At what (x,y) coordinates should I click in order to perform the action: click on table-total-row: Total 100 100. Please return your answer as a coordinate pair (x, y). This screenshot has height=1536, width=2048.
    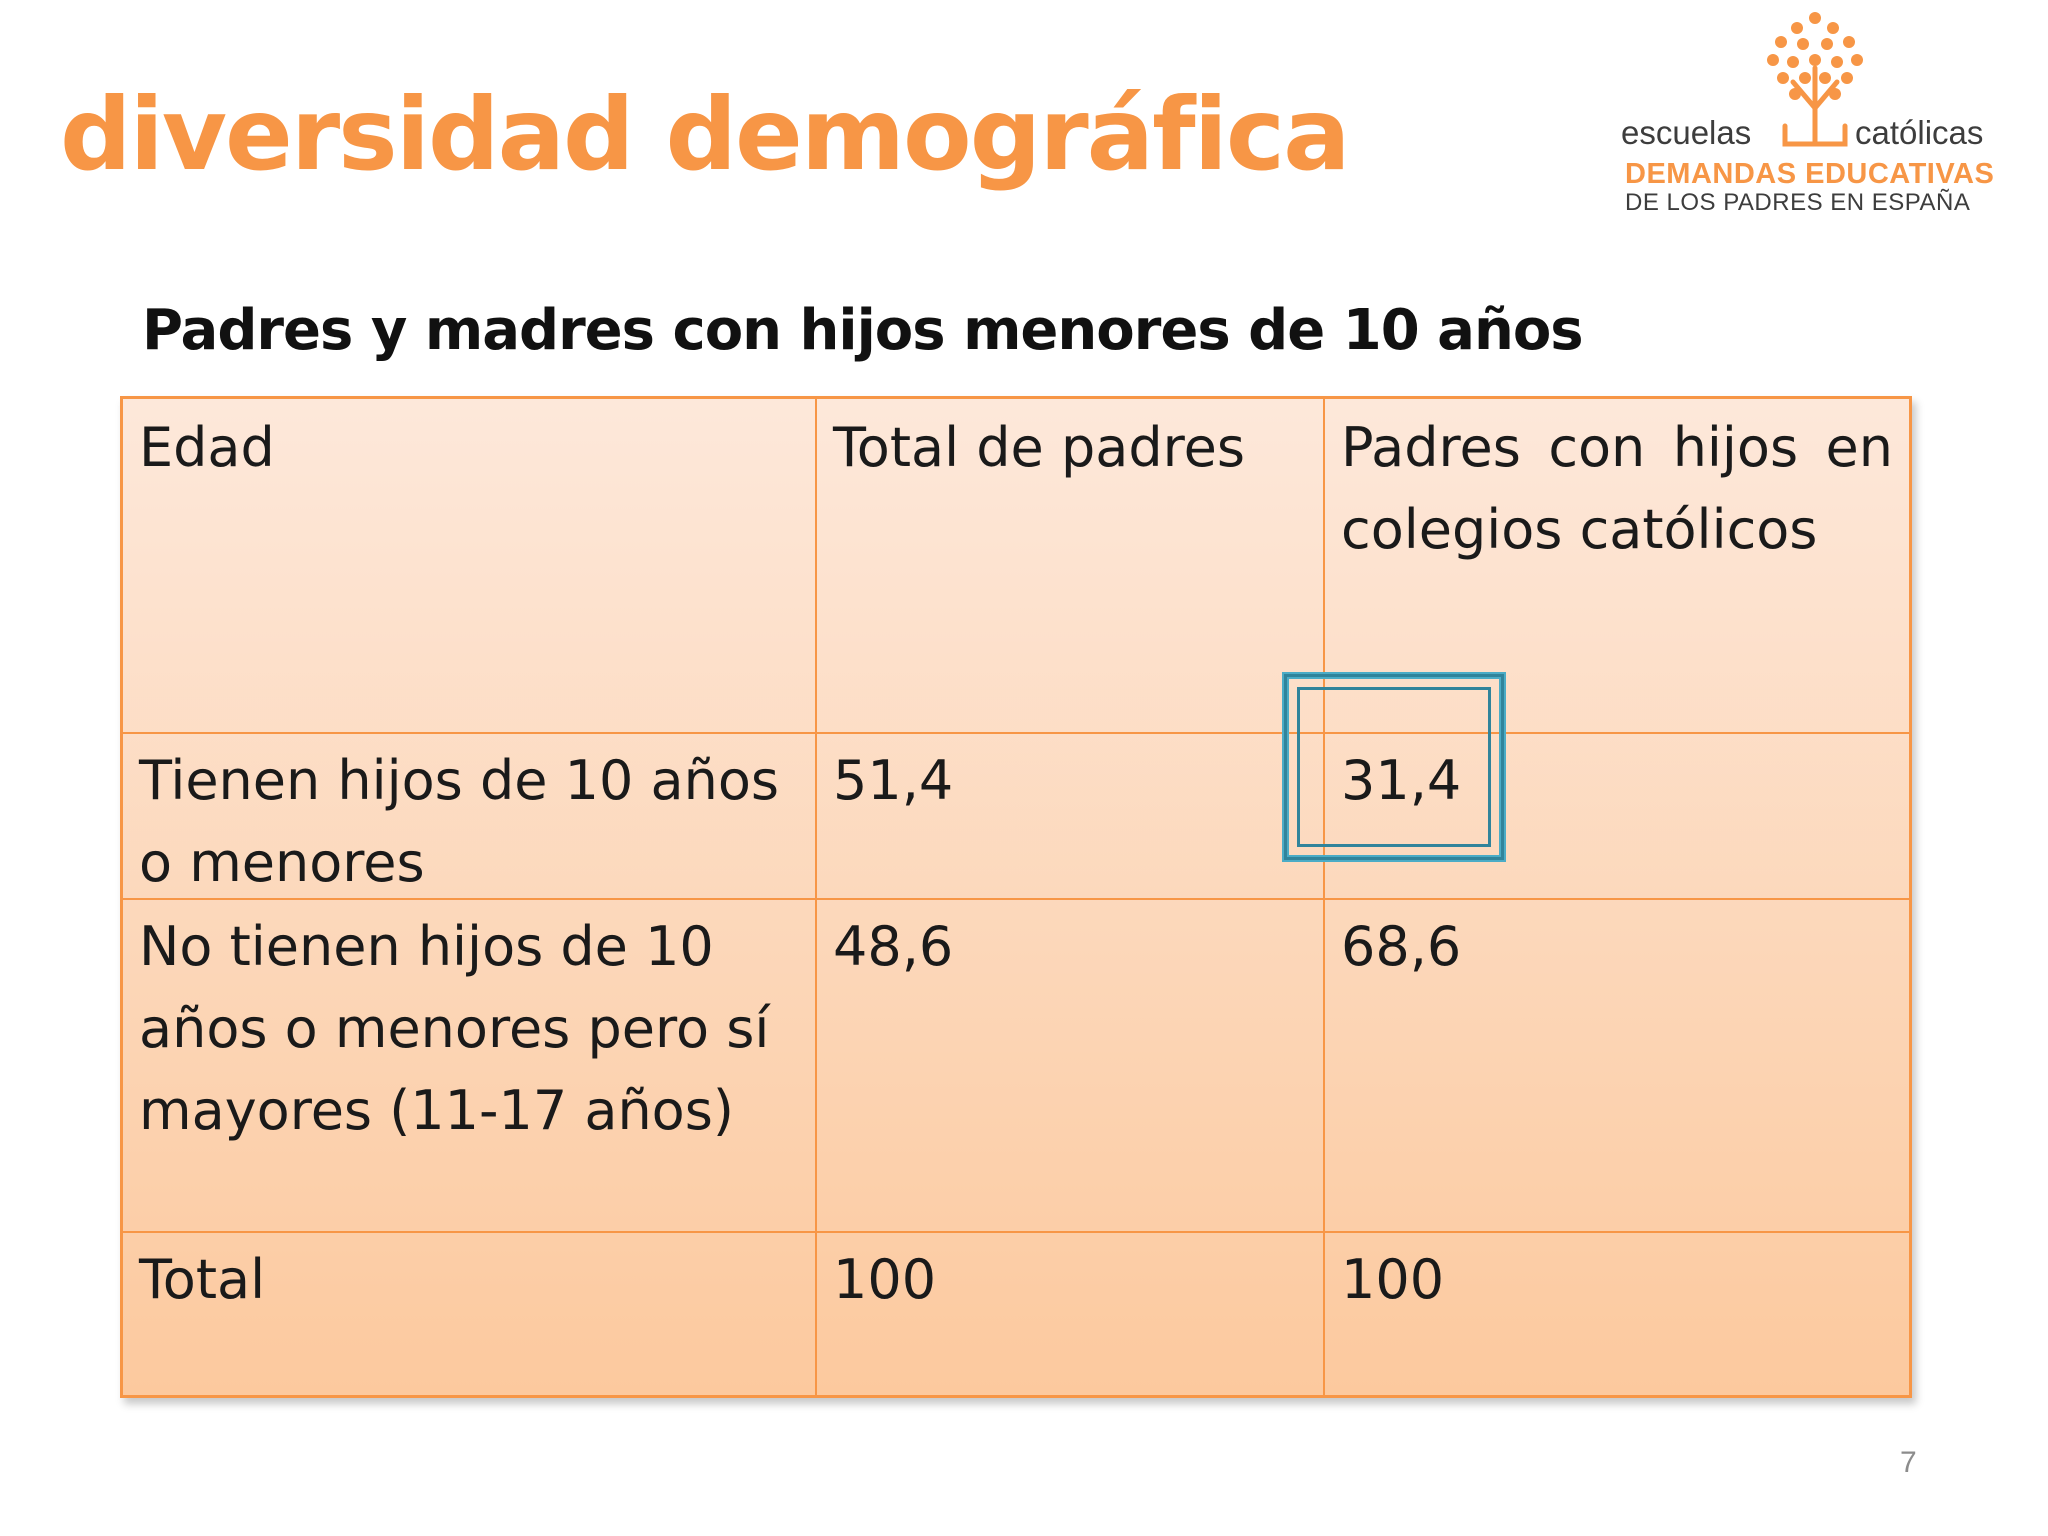
    Looking at the image, I should click on (1016, 1313).